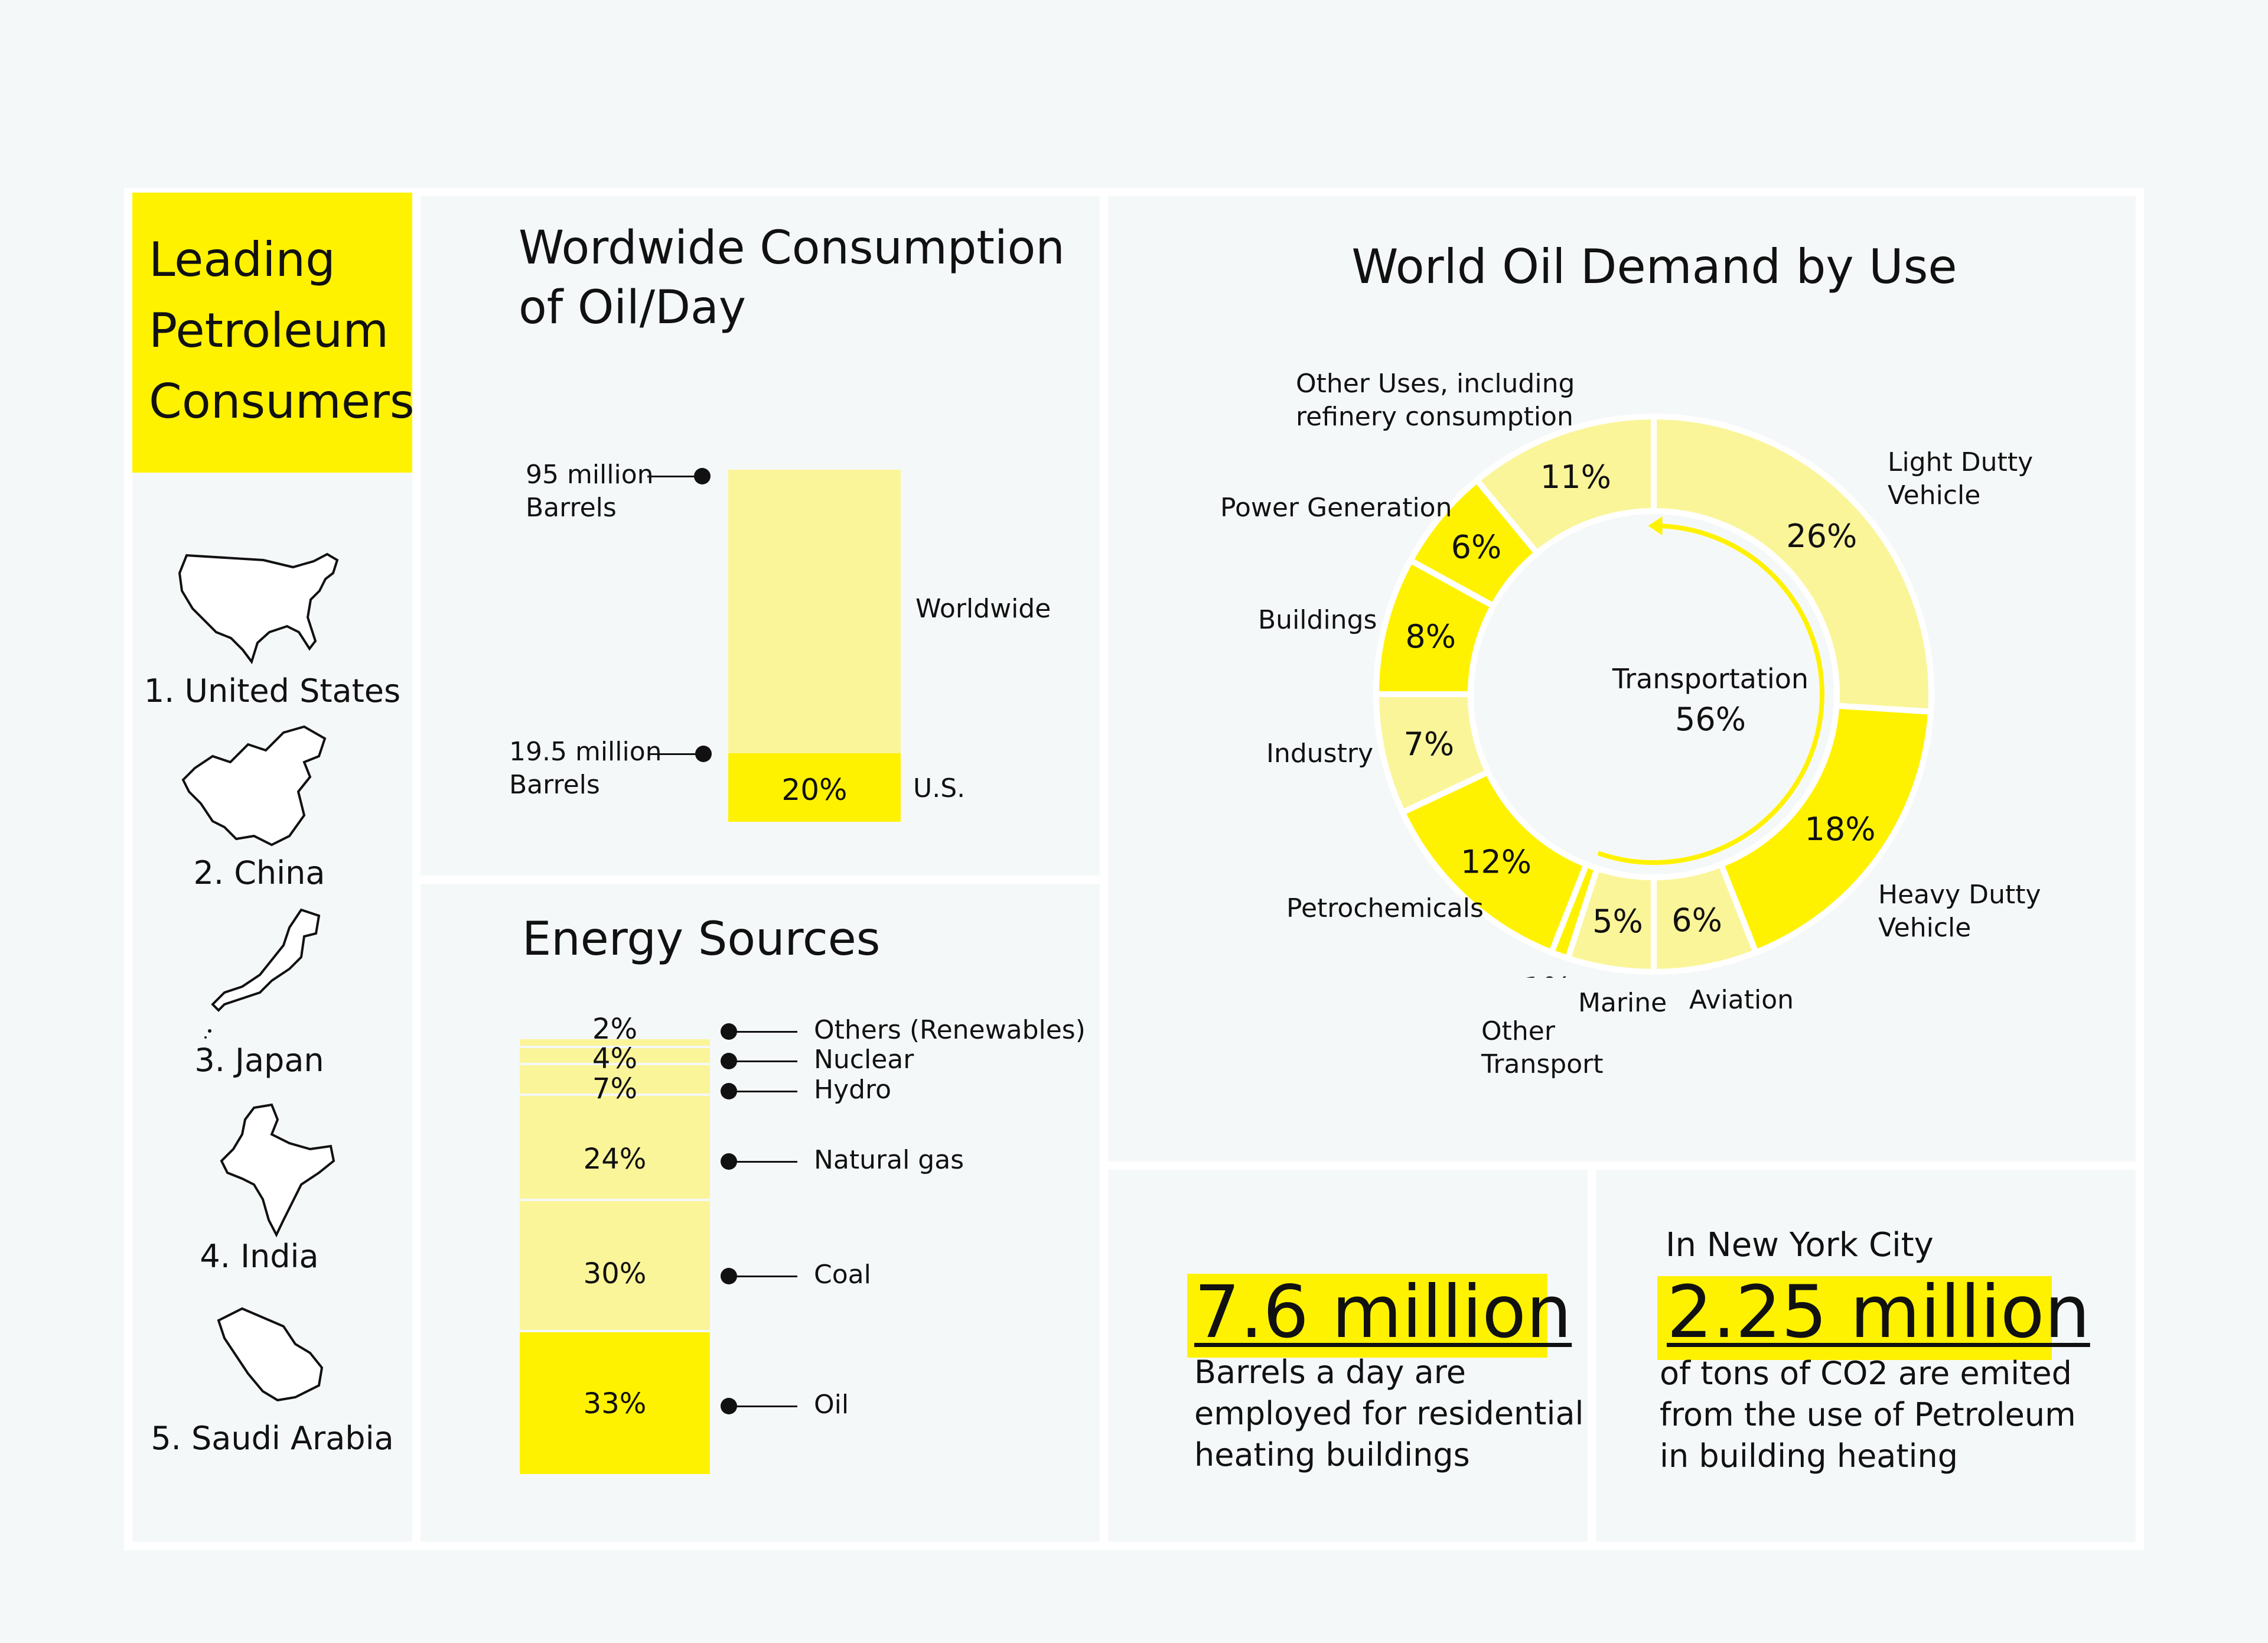 This screenshot has height=1643, width=2268. What do you see at coordinates (1840, 829) in the screenshot?
I see `donut-slice-value: 18%` at bounding box center [1840, 829].